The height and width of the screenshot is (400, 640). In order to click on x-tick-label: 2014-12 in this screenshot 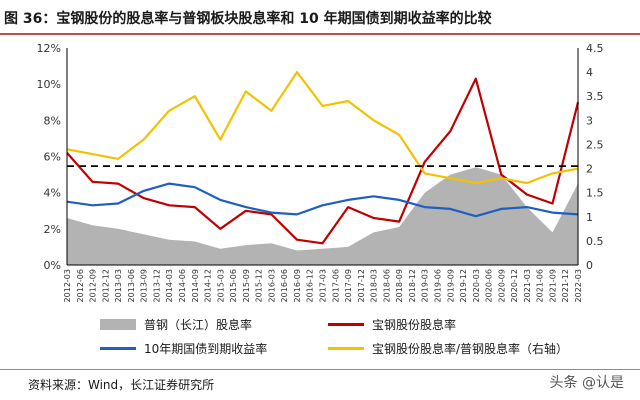, I will do `click(208, 285)`.